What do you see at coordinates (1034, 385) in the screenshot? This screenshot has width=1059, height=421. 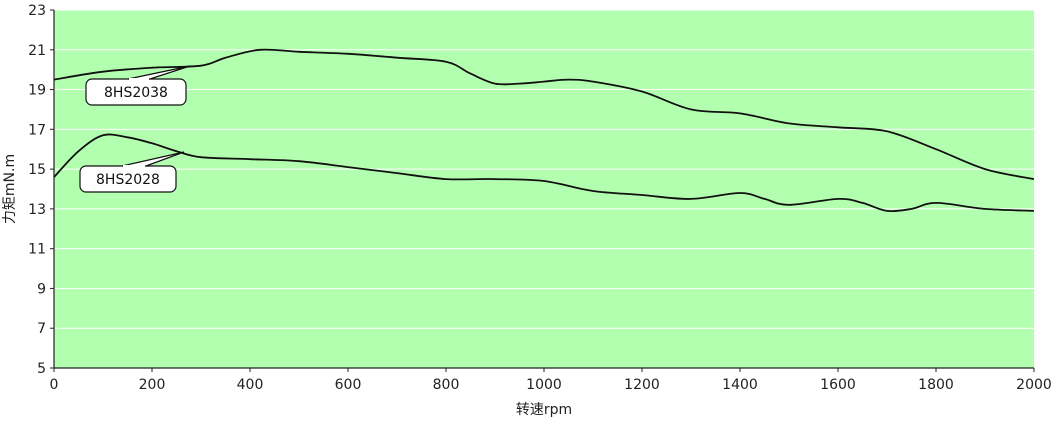 I see `x-tick-label: 2000` at bounding box center [1034, 385].